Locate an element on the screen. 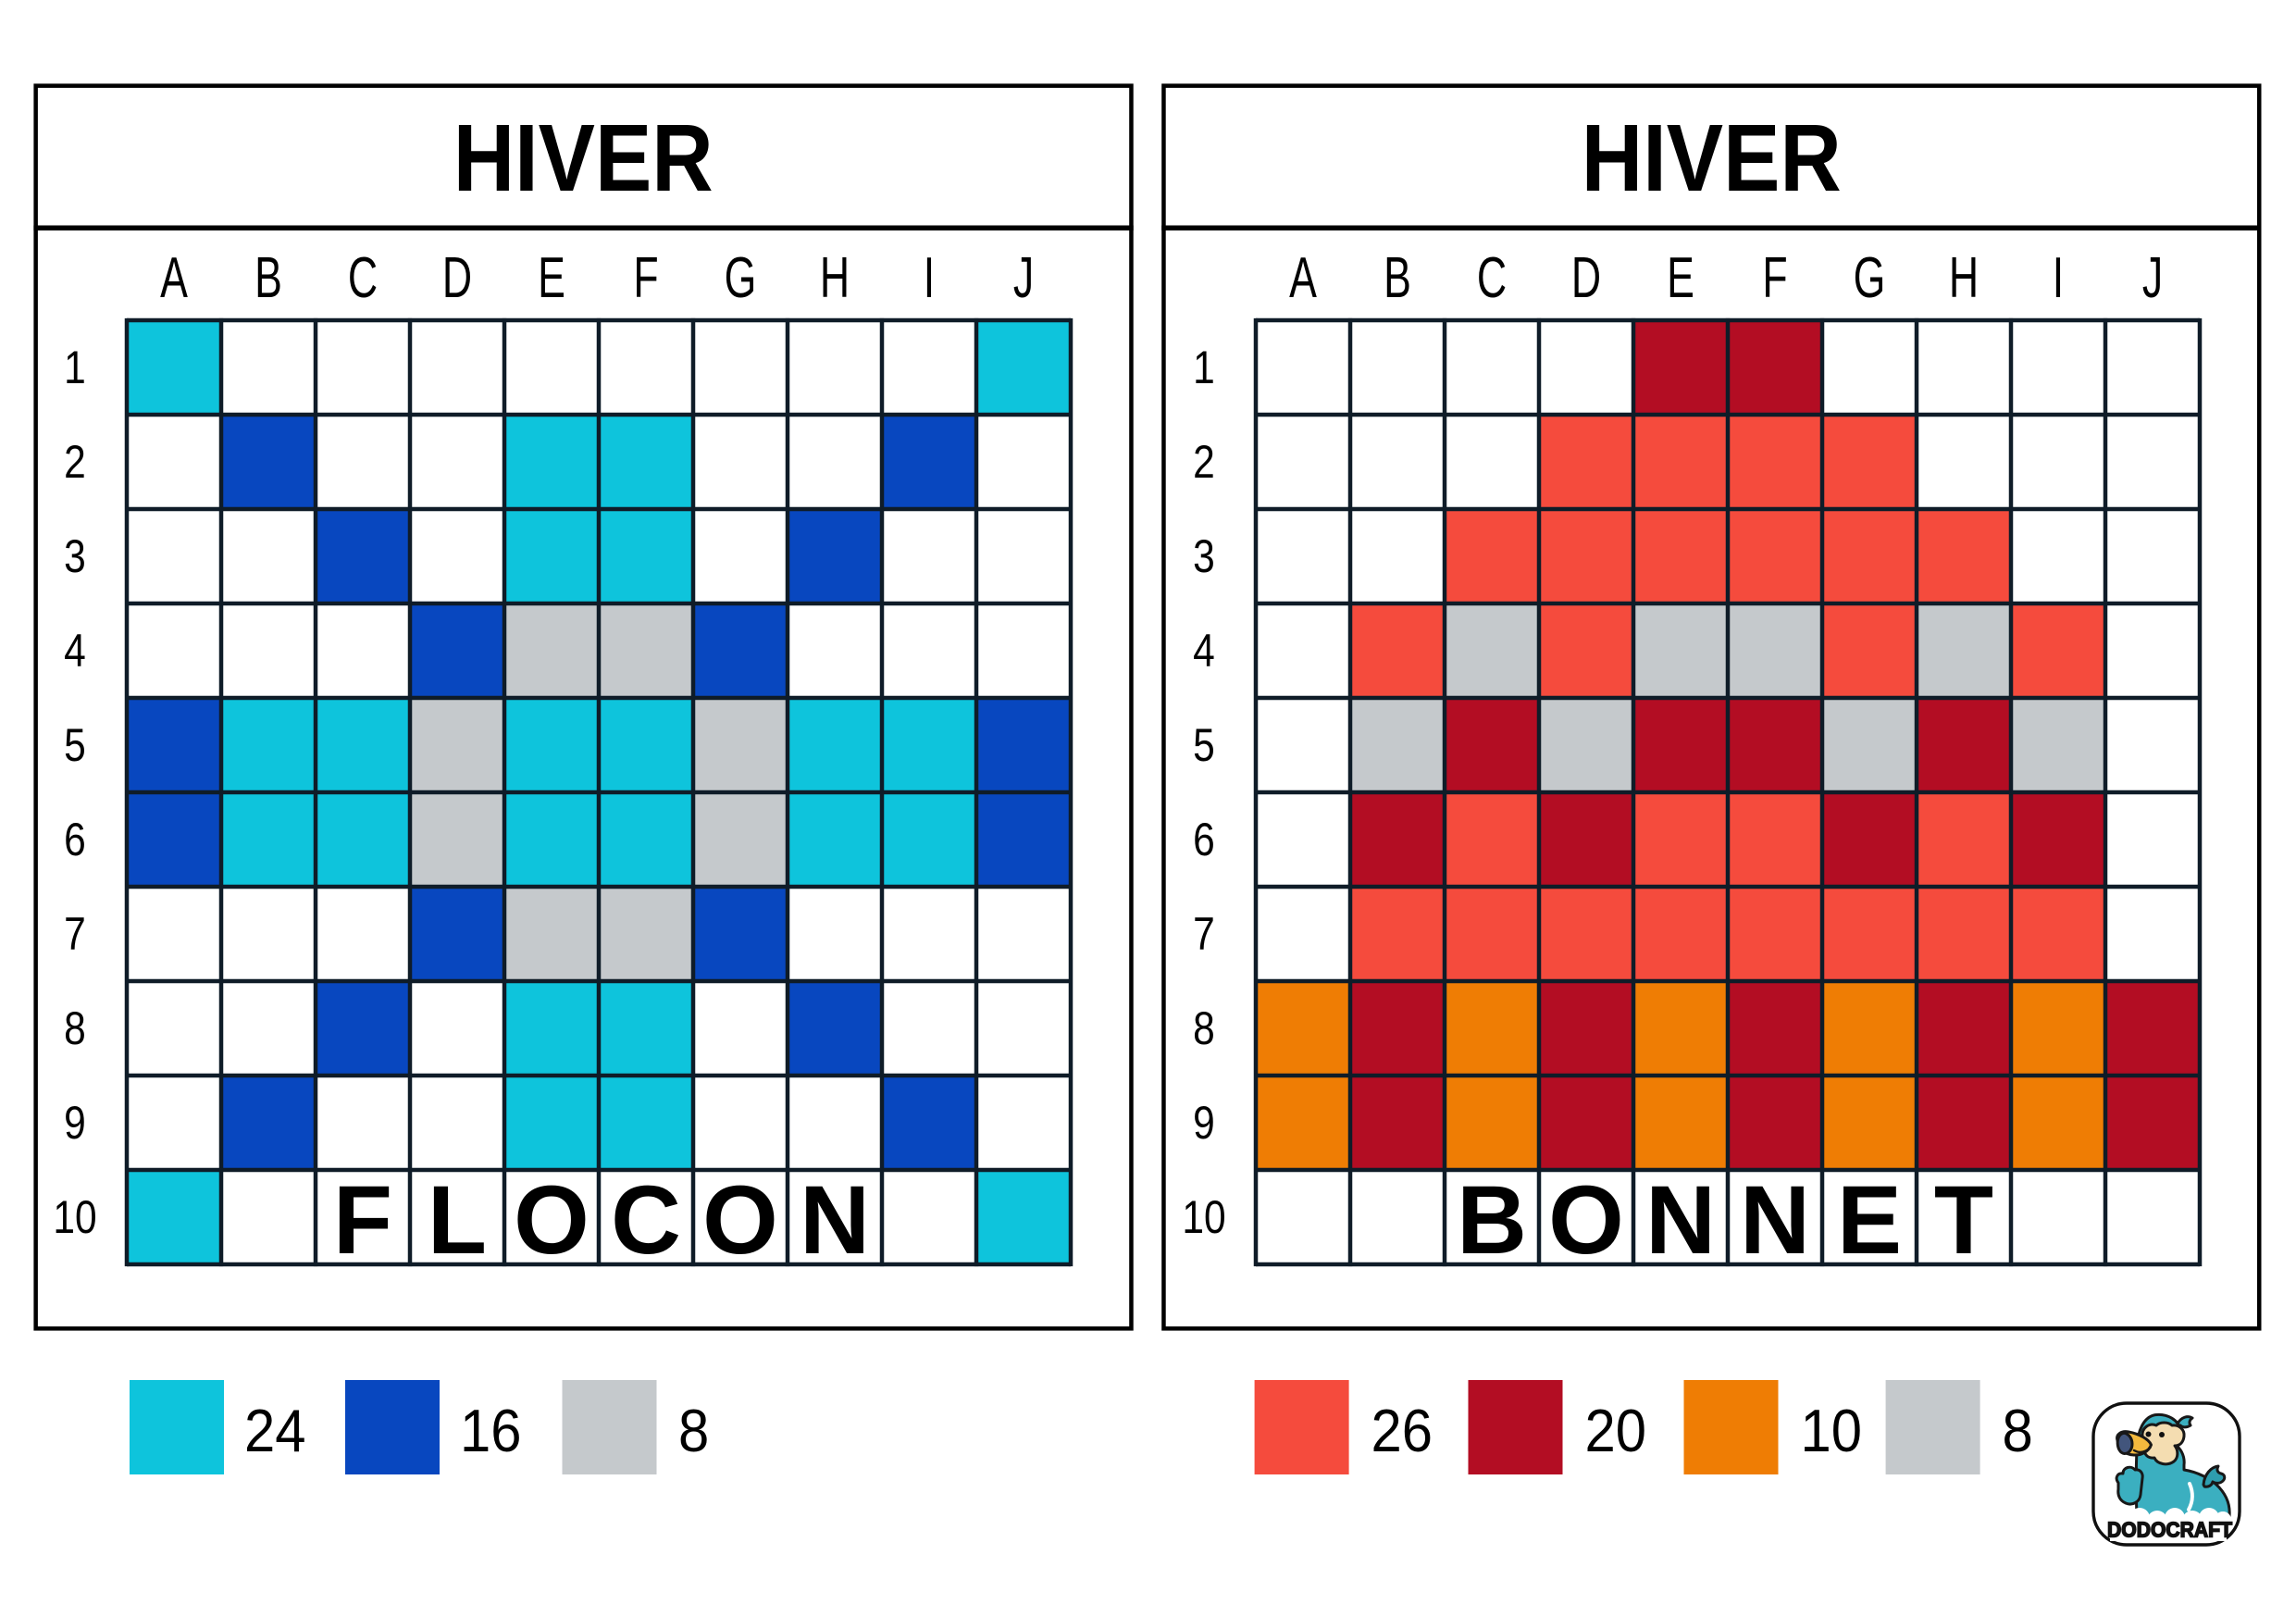 This screenshot has width=2296, height=1617. svg-text: L is located at coordinates (458, 1220).